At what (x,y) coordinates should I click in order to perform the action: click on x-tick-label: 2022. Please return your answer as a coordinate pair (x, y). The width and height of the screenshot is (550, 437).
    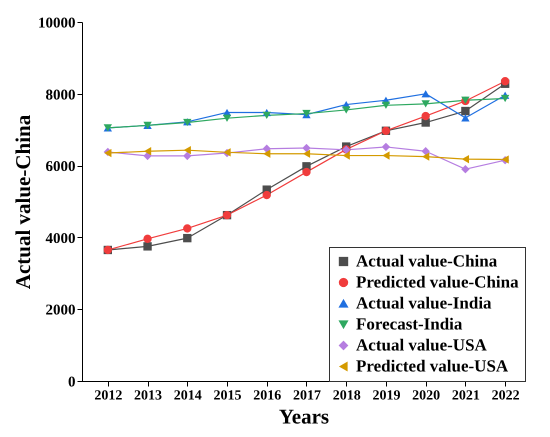
    Looking at the image, I should click on (506, 396).